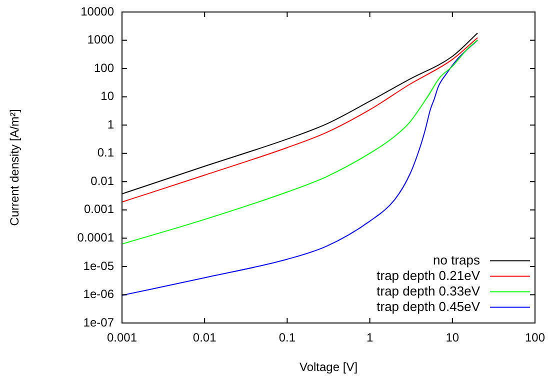  What do you see at coordinates (102, 181) in the screenshot?
I see `y-tick-label: 0.01` at bounding box center [102, 181].